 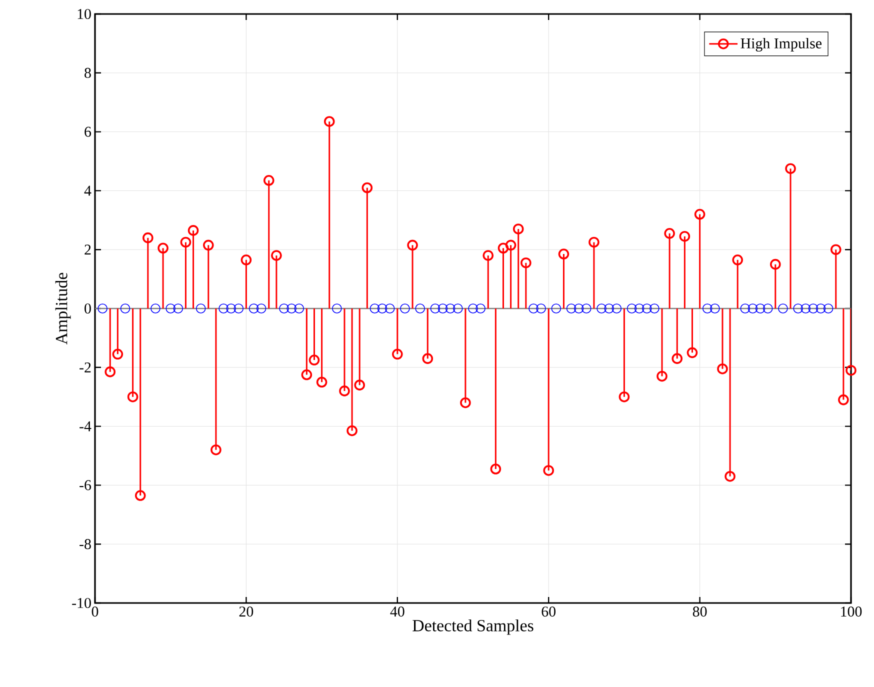 I want to click on y-tick-label: 4, so click(x=88, y=191).